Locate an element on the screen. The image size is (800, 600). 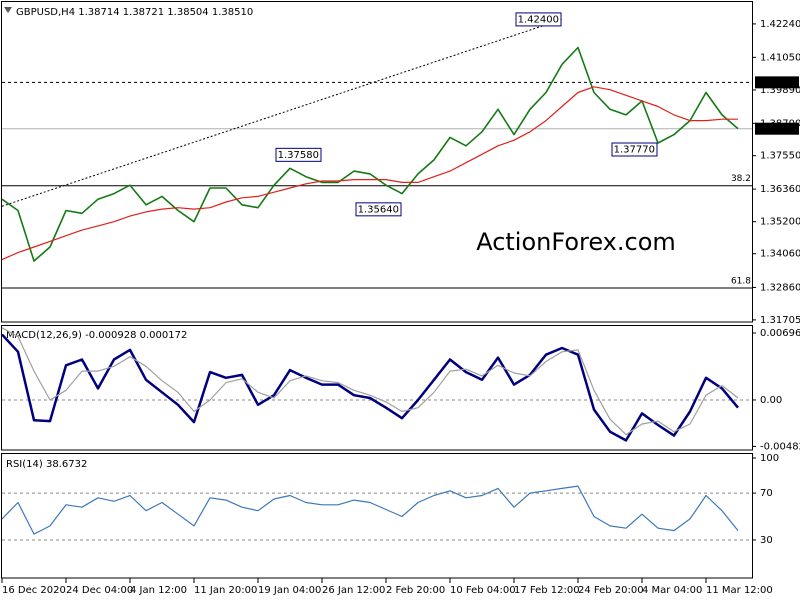
x-tick-label: 16 Dec 2020 is located at coordinates (34, 590).